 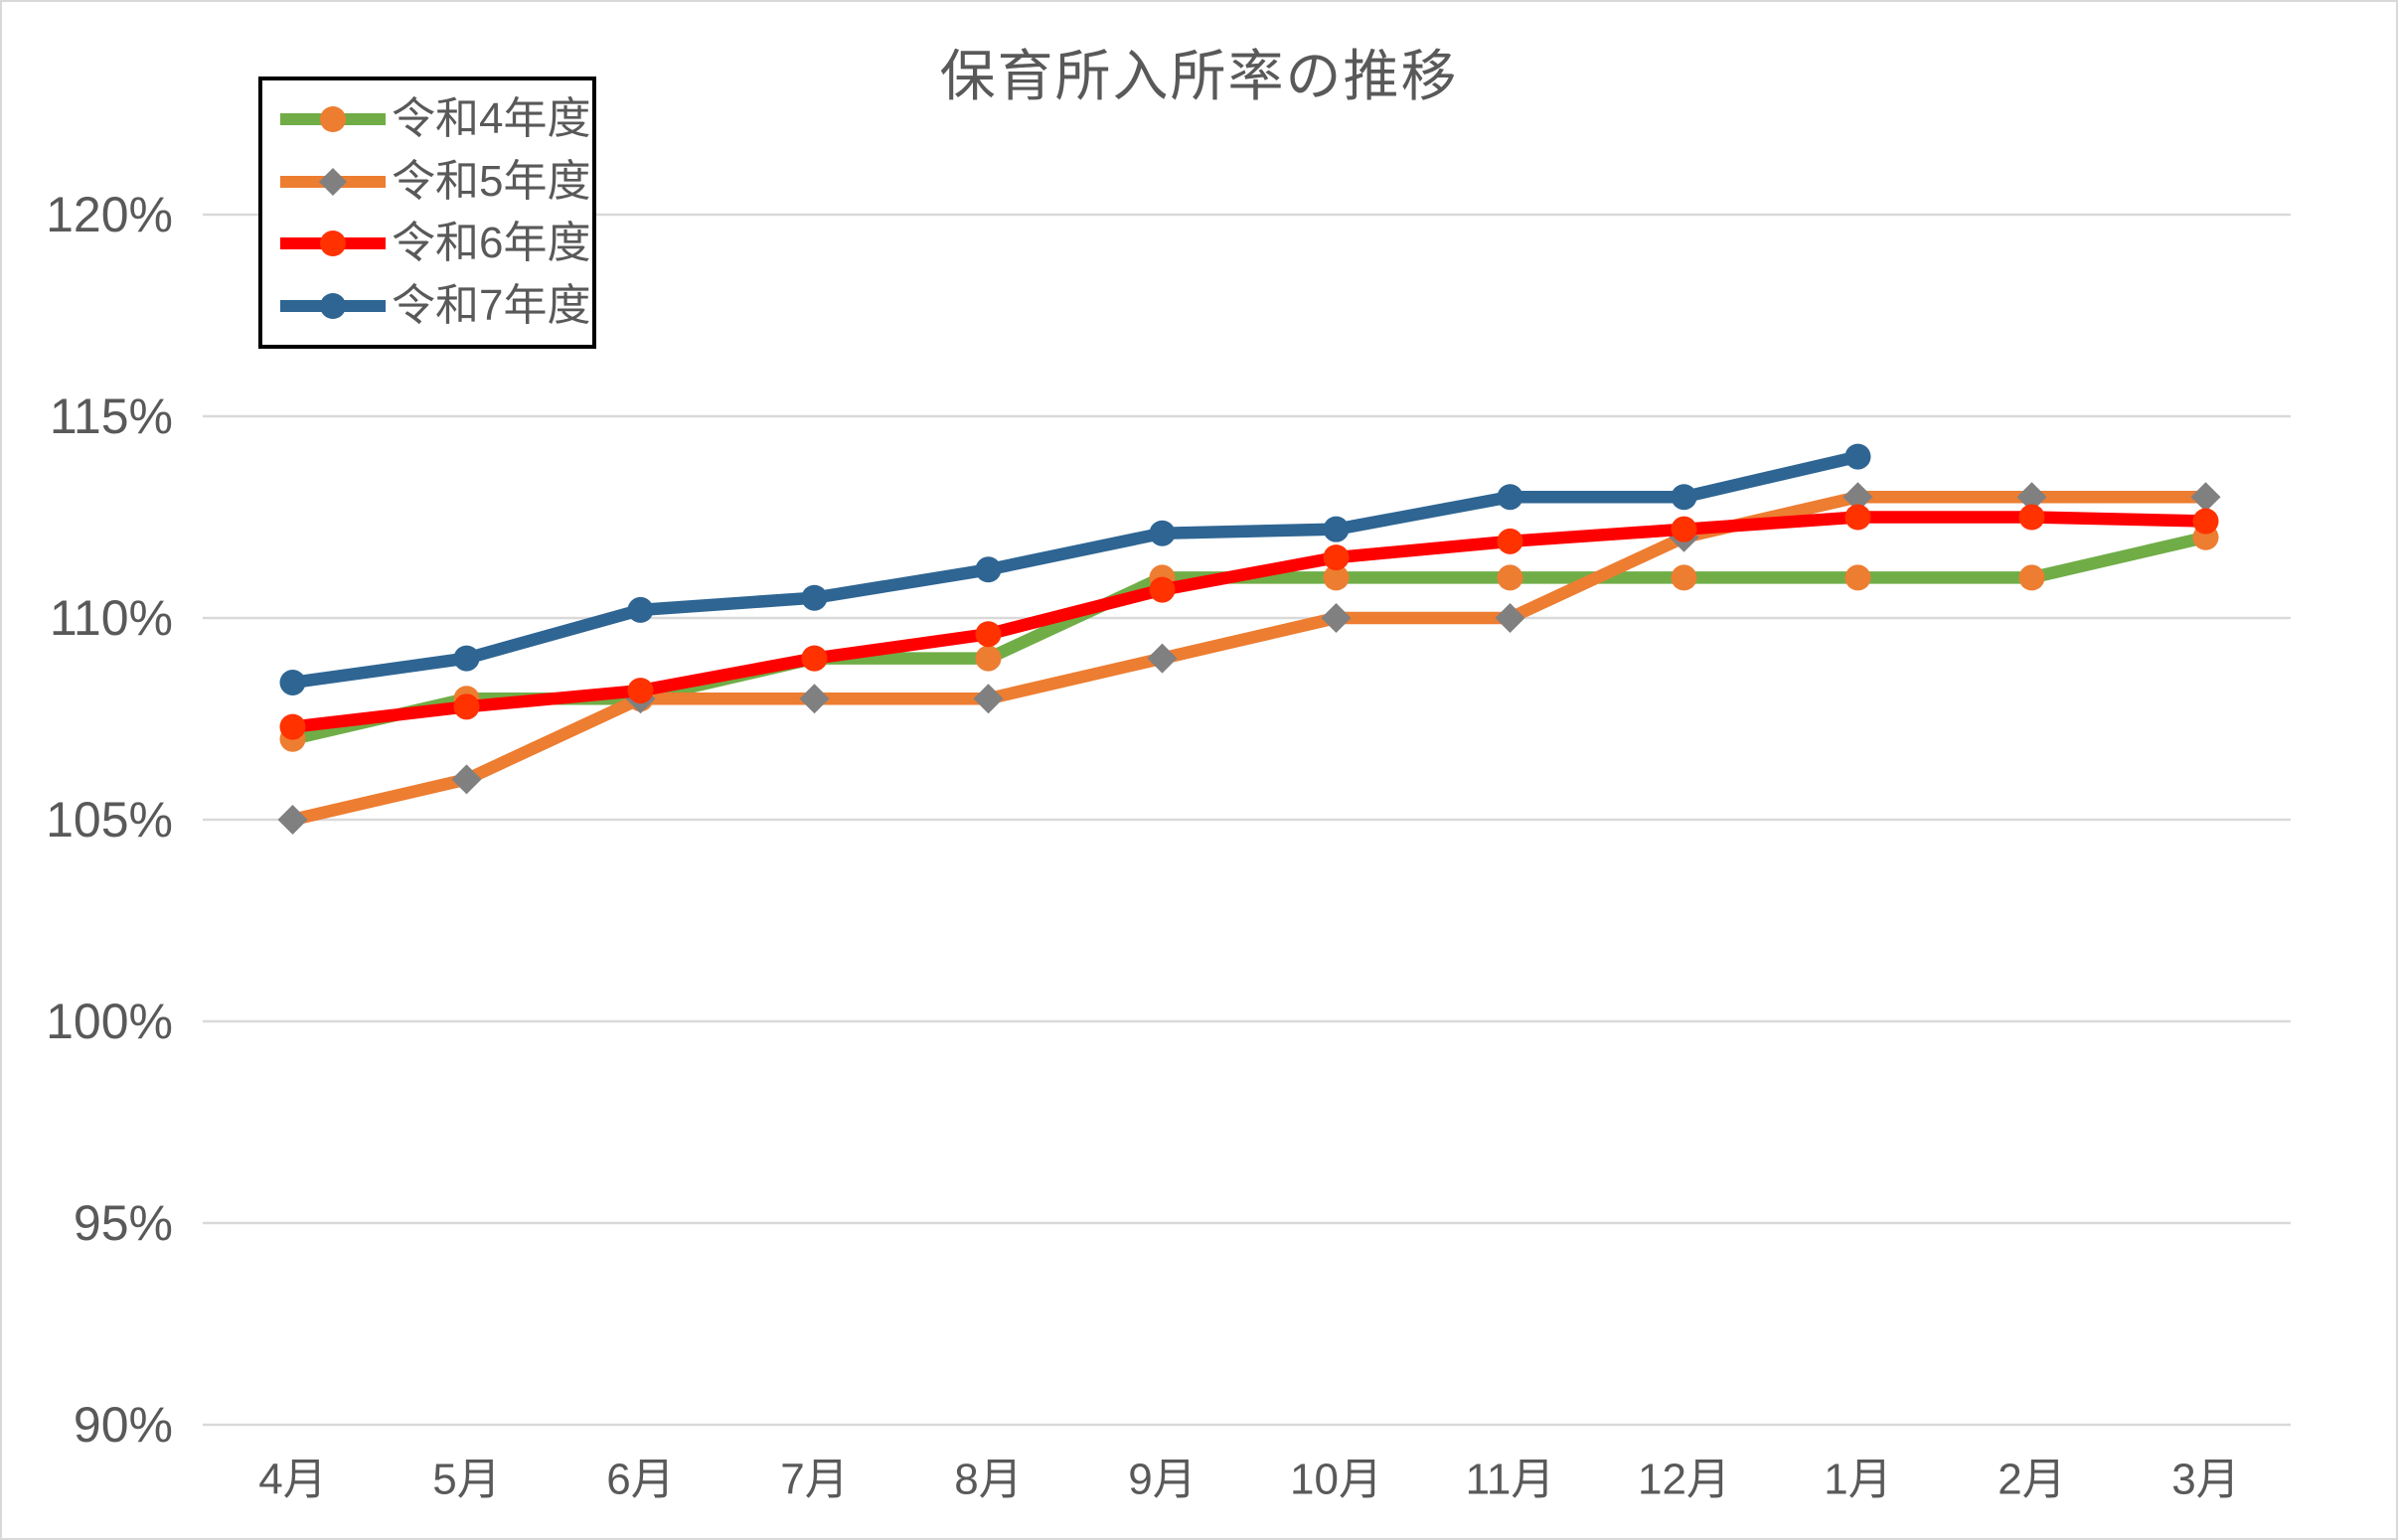 I want to click on x-axis-tick-label: 9月, so click(x=1162, y=1480).